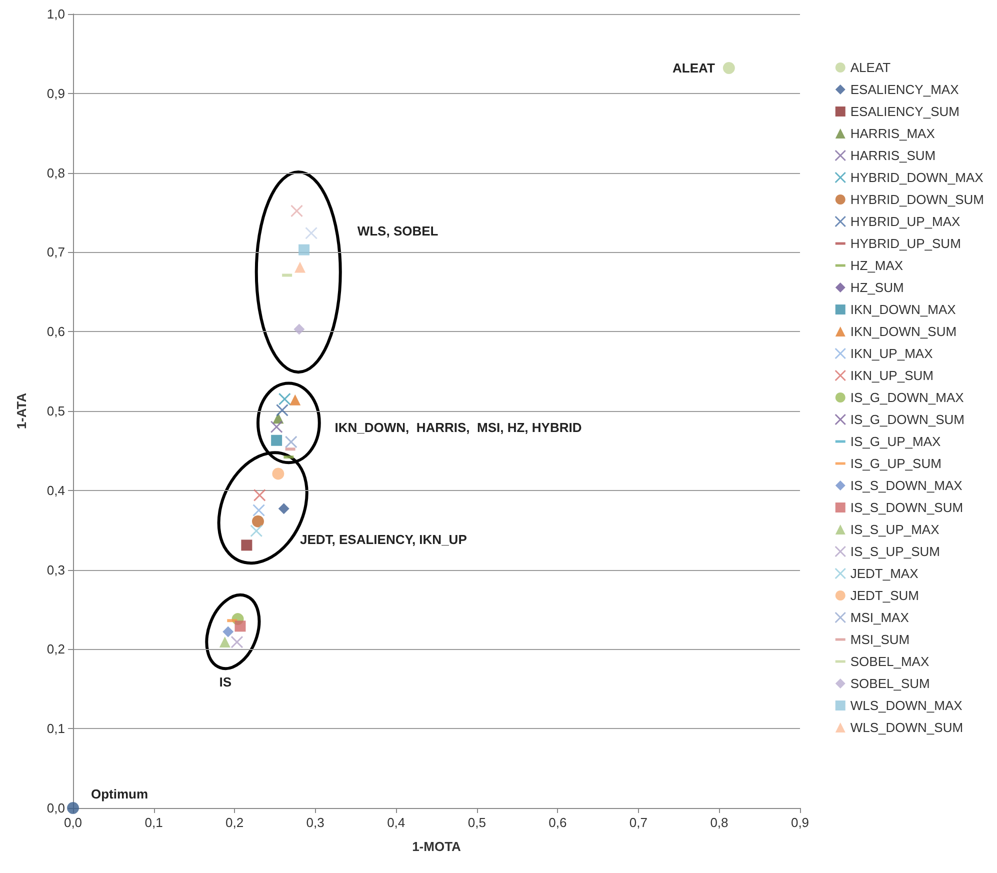 This screenshot has width=997, height=873. Describe the element at coordinates (907, 419) in the screenshot. I see `legend-label: IS_G_DOWN_SUM` at that location.